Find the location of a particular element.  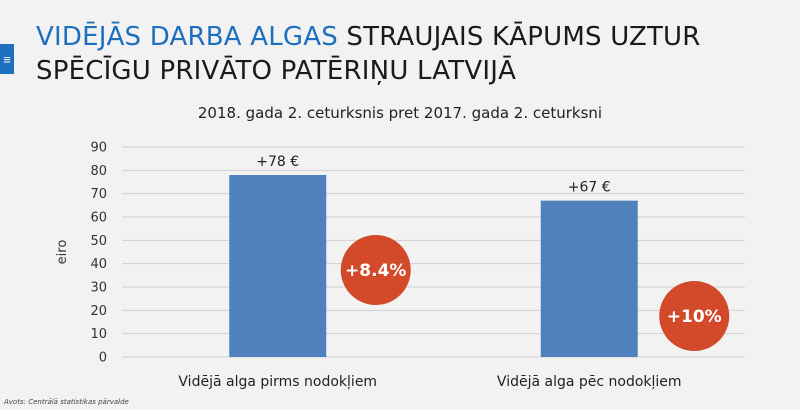

category-label: Vidējā alga pēc nodokļiem is located at coordinates (589, 382).